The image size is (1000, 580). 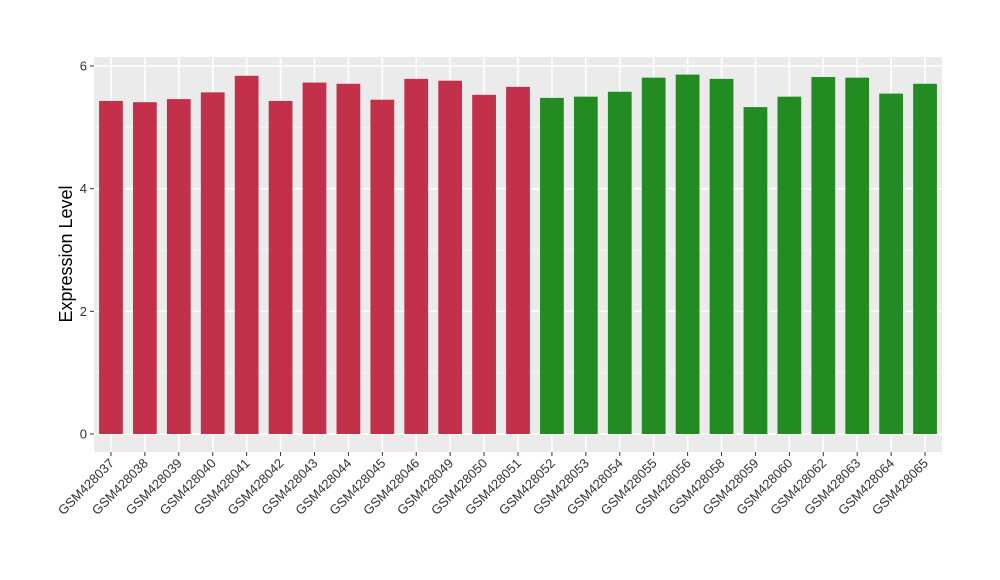 What do you see at coordinates (925, 258) in the screenshot?
I see `bar-GSM428065` at bounding box center [925, 258].